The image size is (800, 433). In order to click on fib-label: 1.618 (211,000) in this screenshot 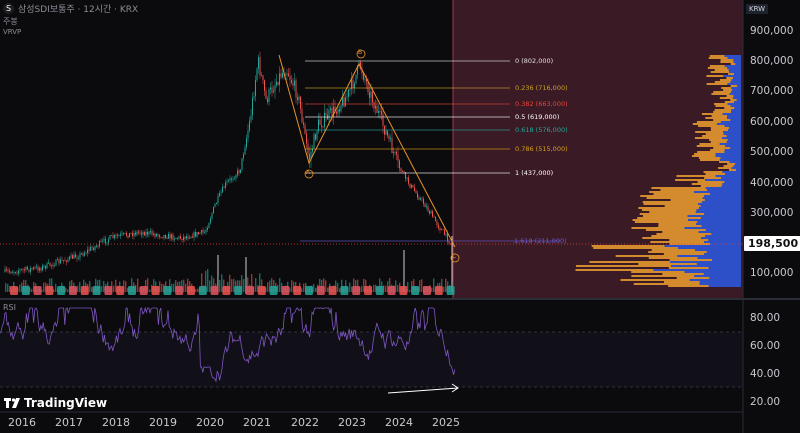, I will do `click(540, 241)`.